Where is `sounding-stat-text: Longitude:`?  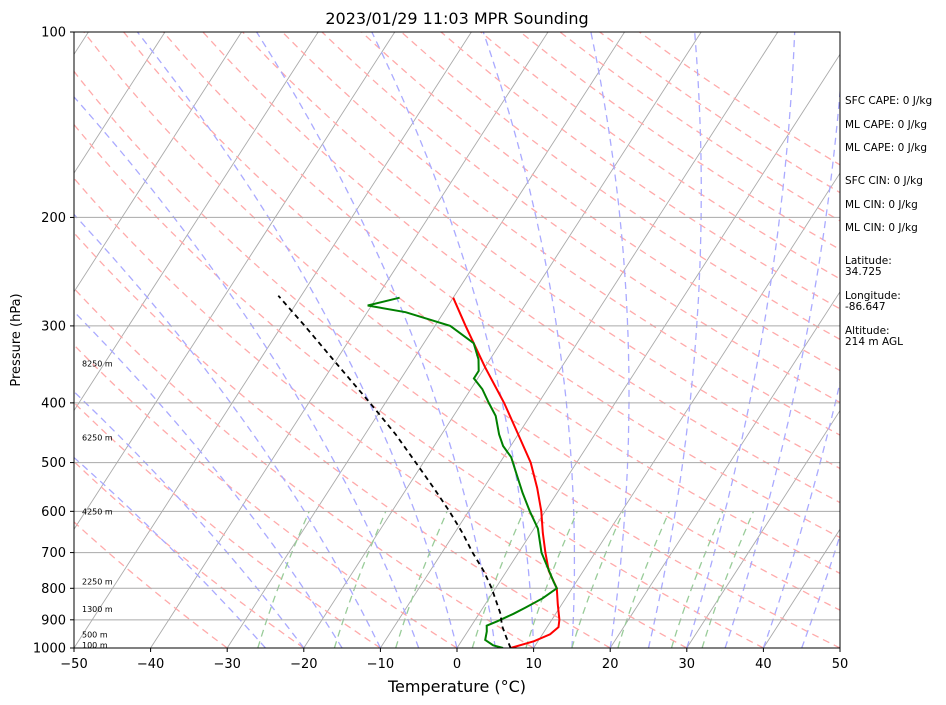
sounding-stat-text: Longitude: is located at coordinates (873, 296).